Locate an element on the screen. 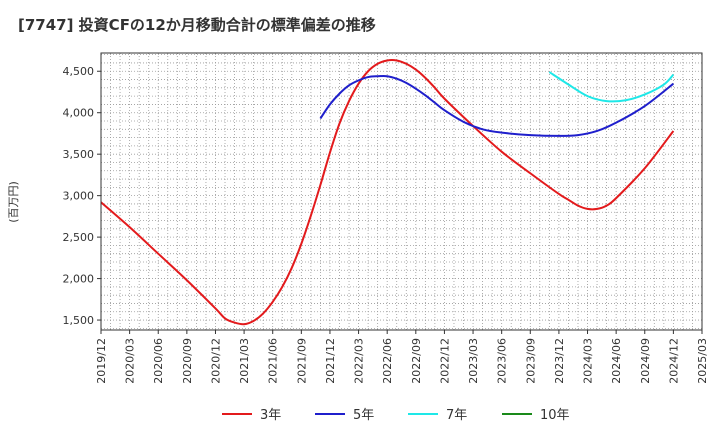 The width and height of the screenshot is (720, 440). x-tick-label: 2024/09 is located at coordinates (645, 361).